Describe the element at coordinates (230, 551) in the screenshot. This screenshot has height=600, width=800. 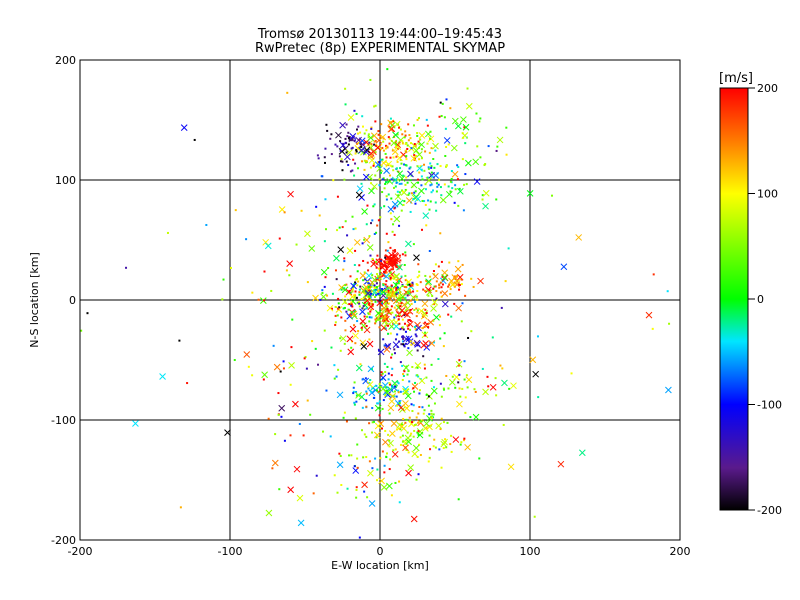
I see `x-tick-label: -100` at that location.